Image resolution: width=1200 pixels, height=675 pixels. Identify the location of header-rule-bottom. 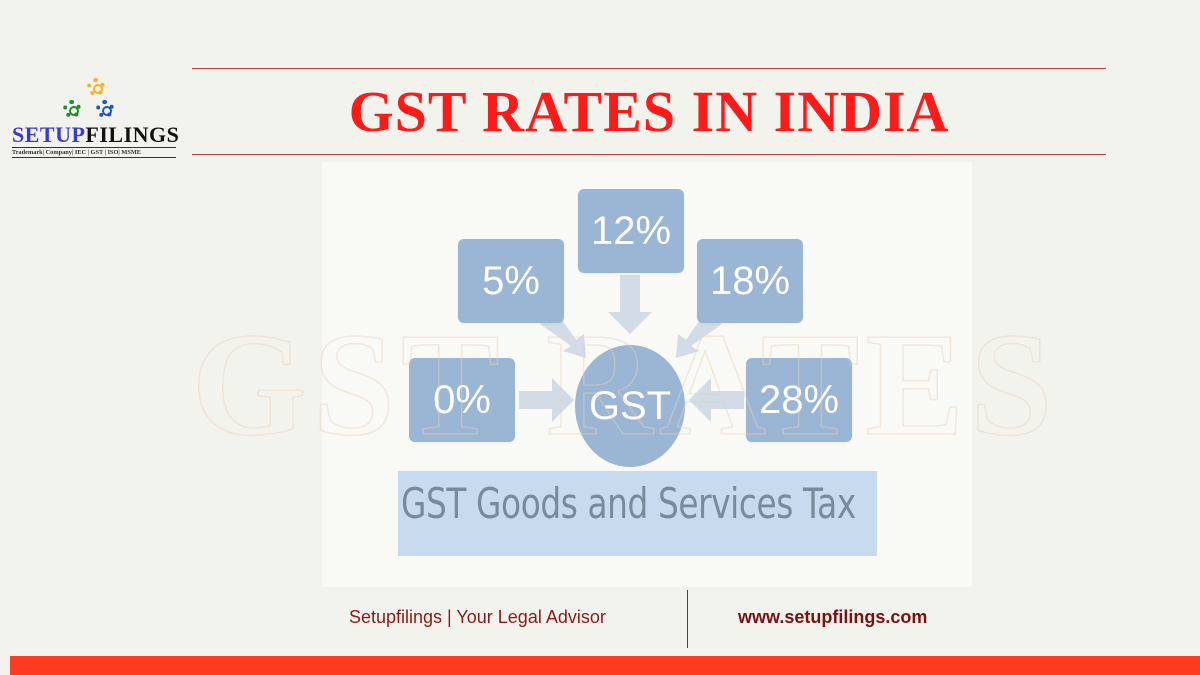
(649, 154).